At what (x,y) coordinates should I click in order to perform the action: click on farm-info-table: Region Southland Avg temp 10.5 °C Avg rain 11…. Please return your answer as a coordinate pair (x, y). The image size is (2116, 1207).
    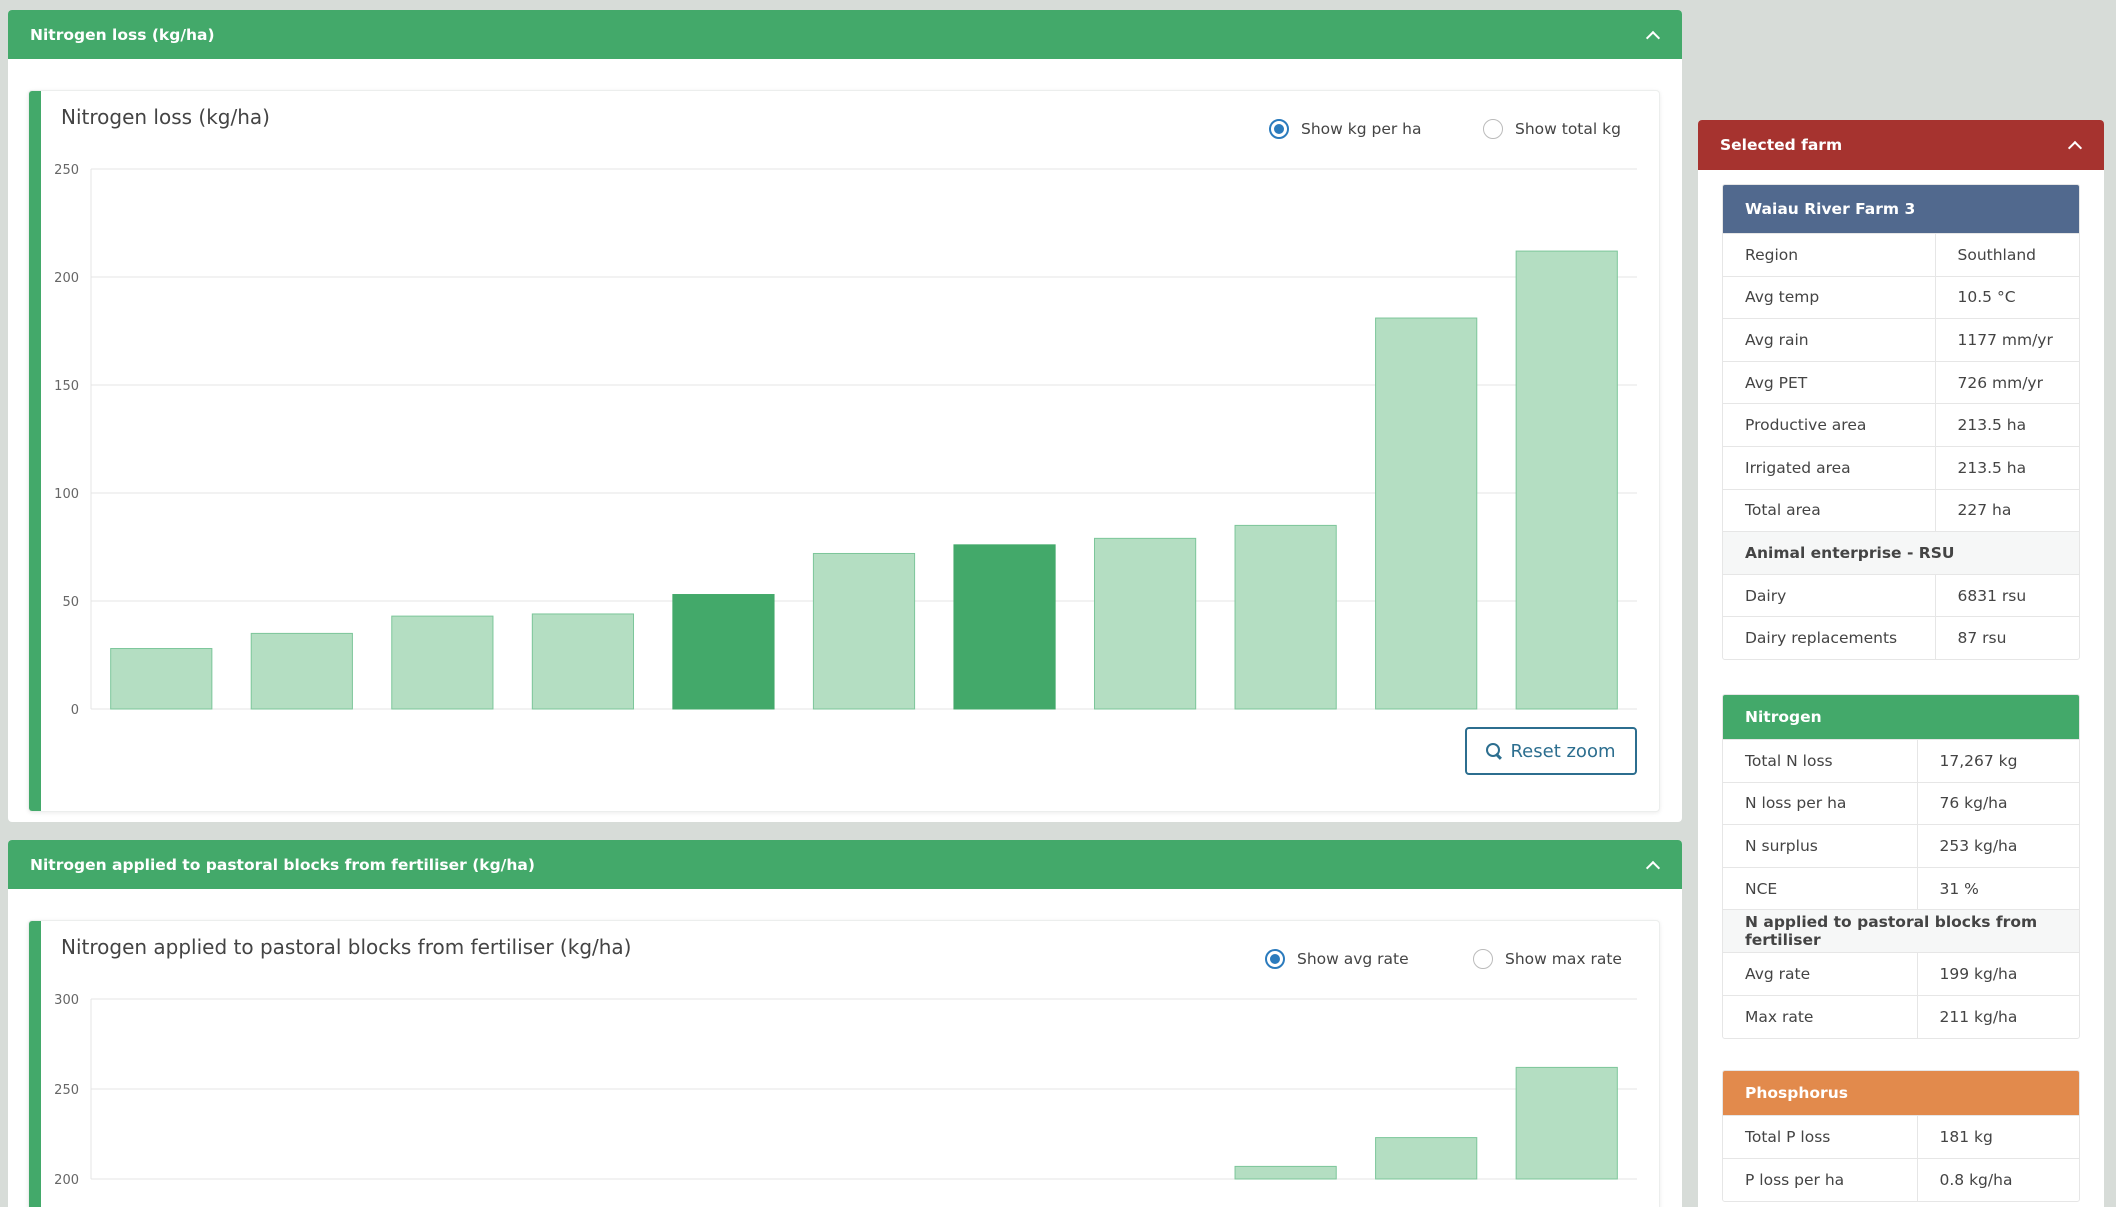
    Looking at the image, I should click on (1901, 446).